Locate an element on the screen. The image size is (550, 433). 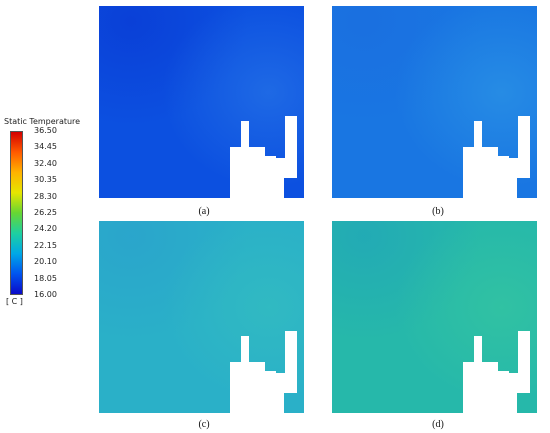
colorbar-tick-label: 20.10 is located at coordinates (45, 262).